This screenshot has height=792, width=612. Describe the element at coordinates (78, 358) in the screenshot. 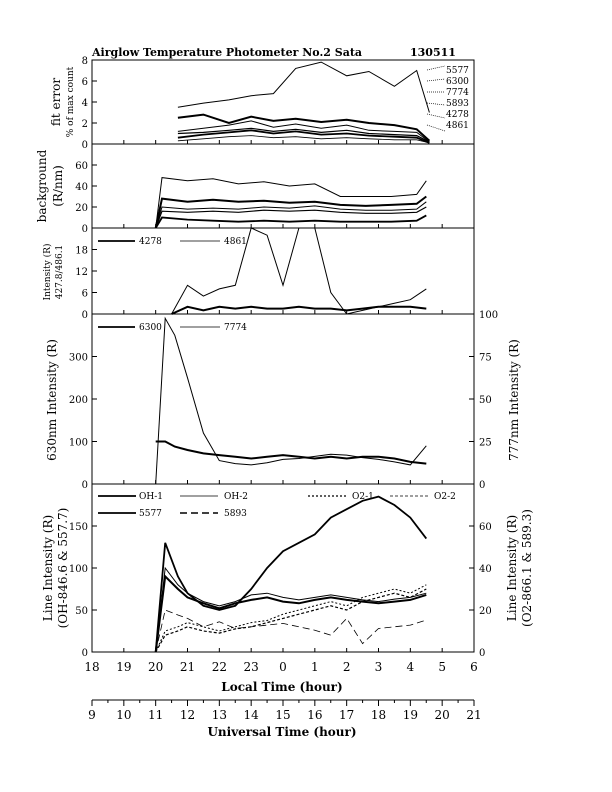

I see `ytick-label: 300` at that location.